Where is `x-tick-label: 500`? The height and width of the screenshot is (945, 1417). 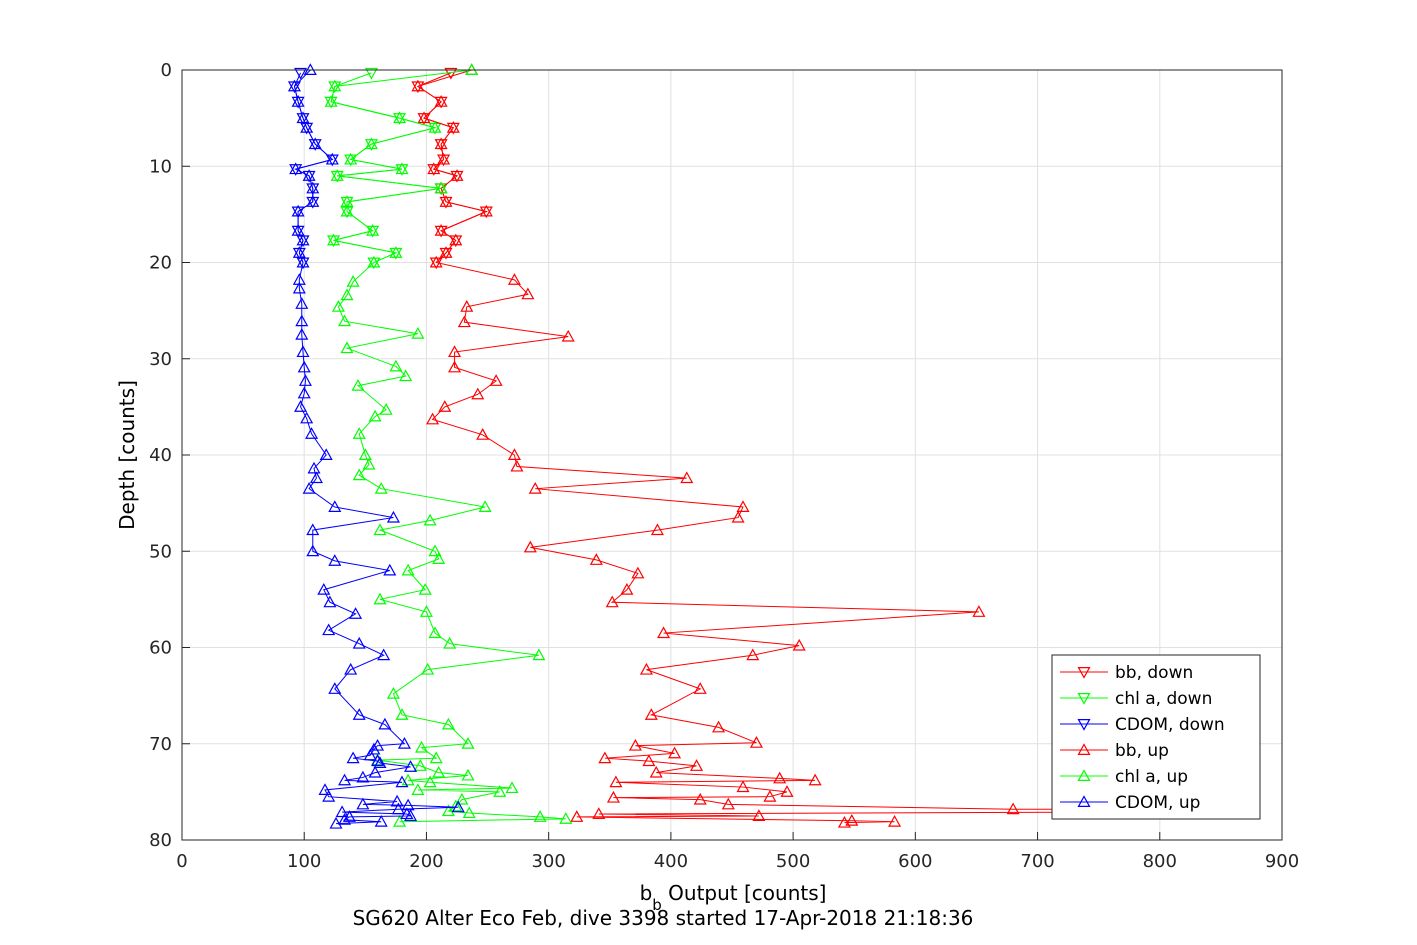
x-tick-label: 500 is located at coordinates (793, 861).